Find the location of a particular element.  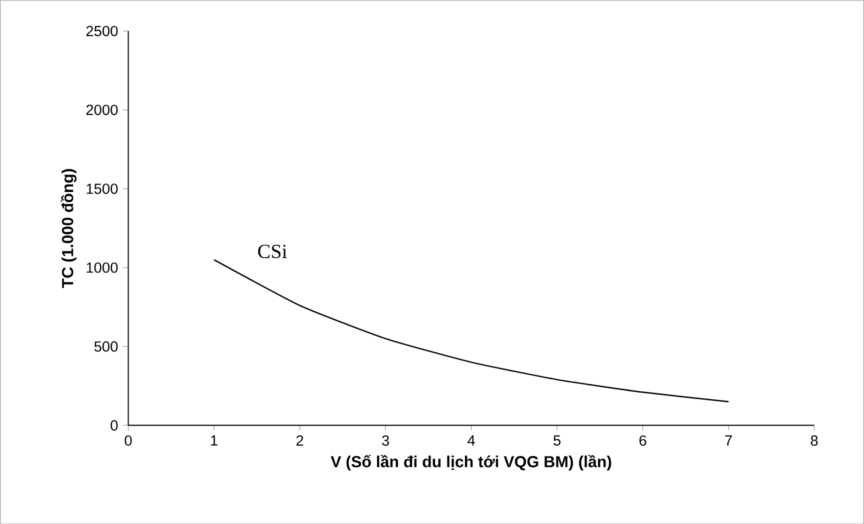

y-tick-label: 500 is located at coordinates (106, 346).